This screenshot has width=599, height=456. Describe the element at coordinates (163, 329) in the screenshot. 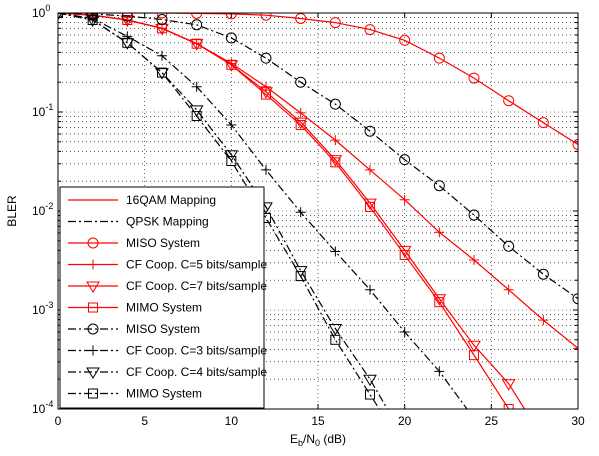

I see `legend-label: MISO System` at that location.